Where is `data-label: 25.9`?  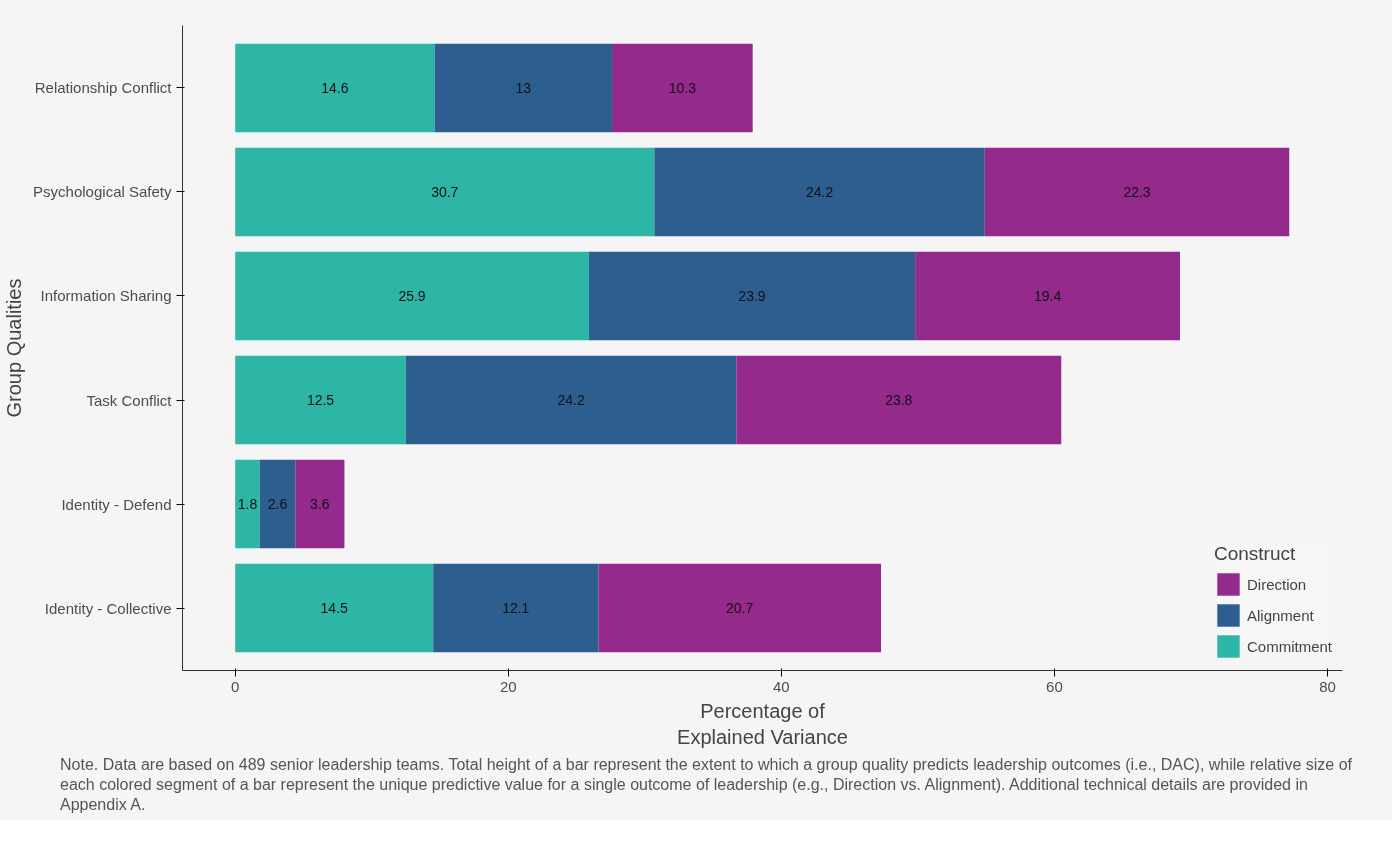
data-label: 25.9 is located at coordinates (412, 295).